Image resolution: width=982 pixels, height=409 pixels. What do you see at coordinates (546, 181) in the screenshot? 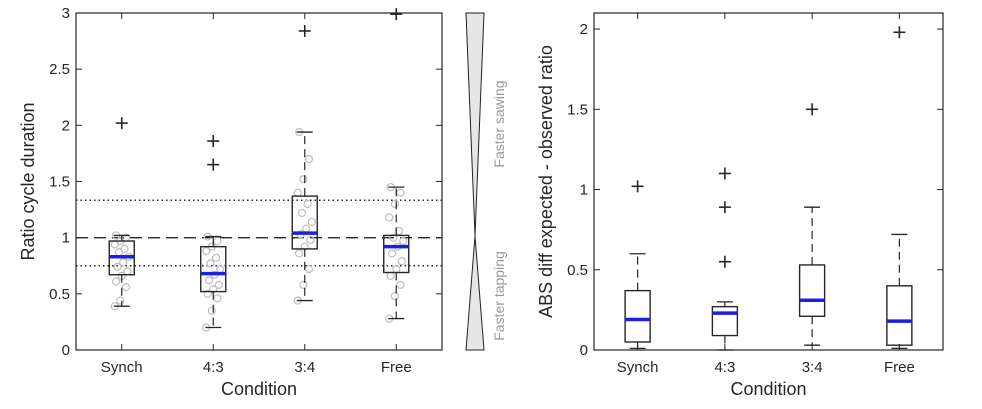
I see `y-axis-label: ABS diff expected - observed ratio` at bounding box center [546, 181].